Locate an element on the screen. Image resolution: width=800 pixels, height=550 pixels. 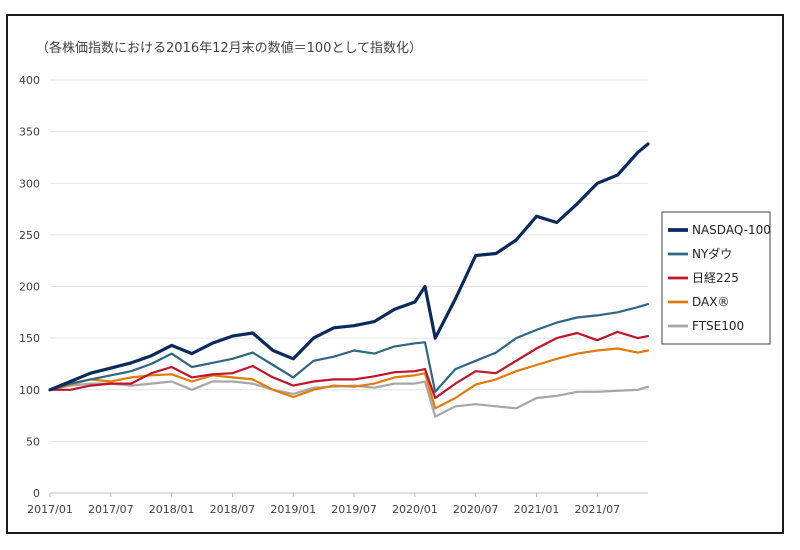
series-line-日経225 is located at coordinates (349, 365).